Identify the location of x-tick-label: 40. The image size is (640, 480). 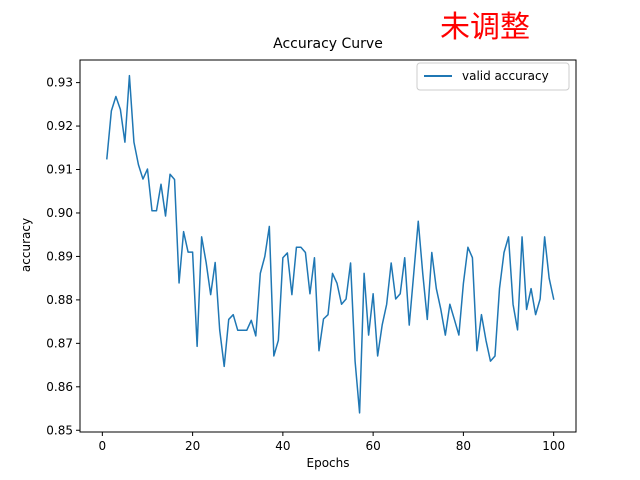
(282, 446).